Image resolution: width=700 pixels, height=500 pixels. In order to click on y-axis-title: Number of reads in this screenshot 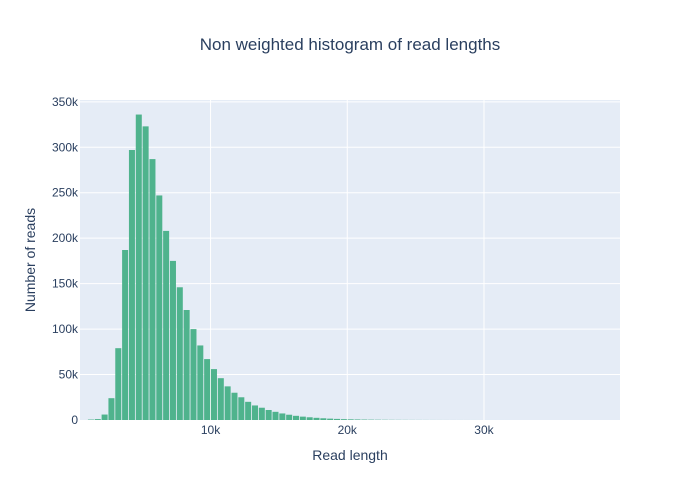, I will do `click(30, 260)`.